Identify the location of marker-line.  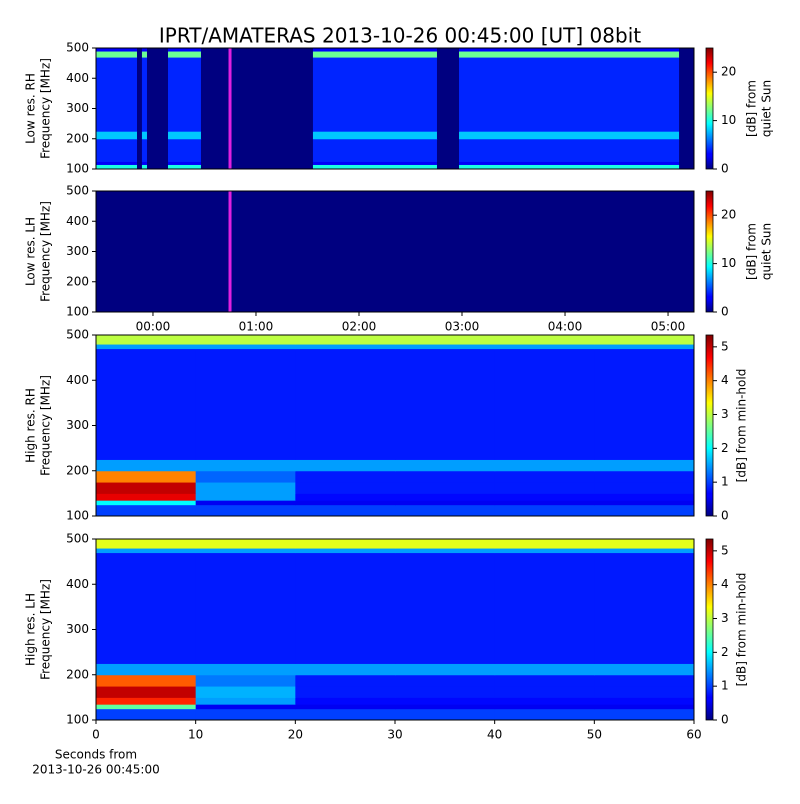
(230, 108).